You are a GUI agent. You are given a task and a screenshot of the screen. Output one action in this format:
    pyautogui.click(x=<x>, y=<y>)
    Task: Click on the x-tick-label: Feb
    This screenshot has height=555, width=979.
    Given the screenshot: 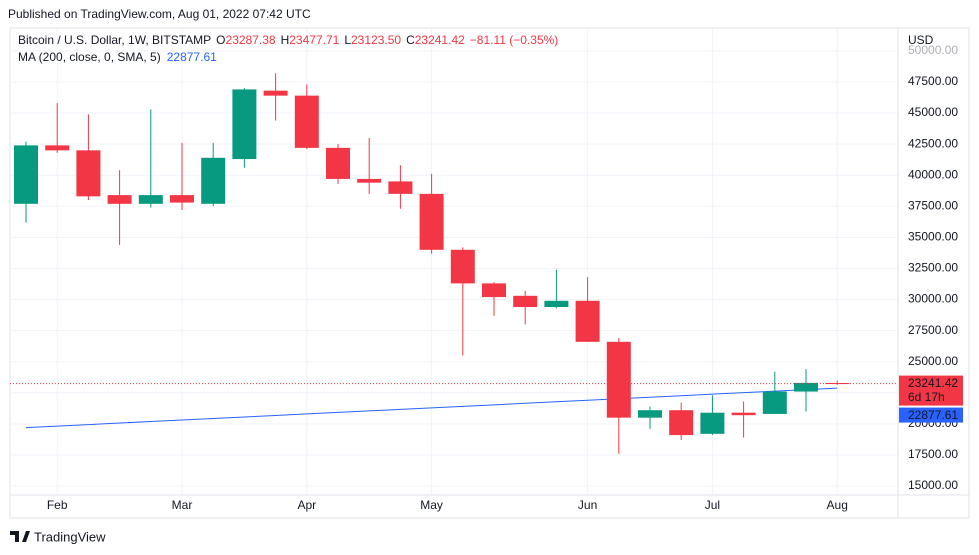 What is the action you would take?
    pyautogui.click(x=57, y=505)
    